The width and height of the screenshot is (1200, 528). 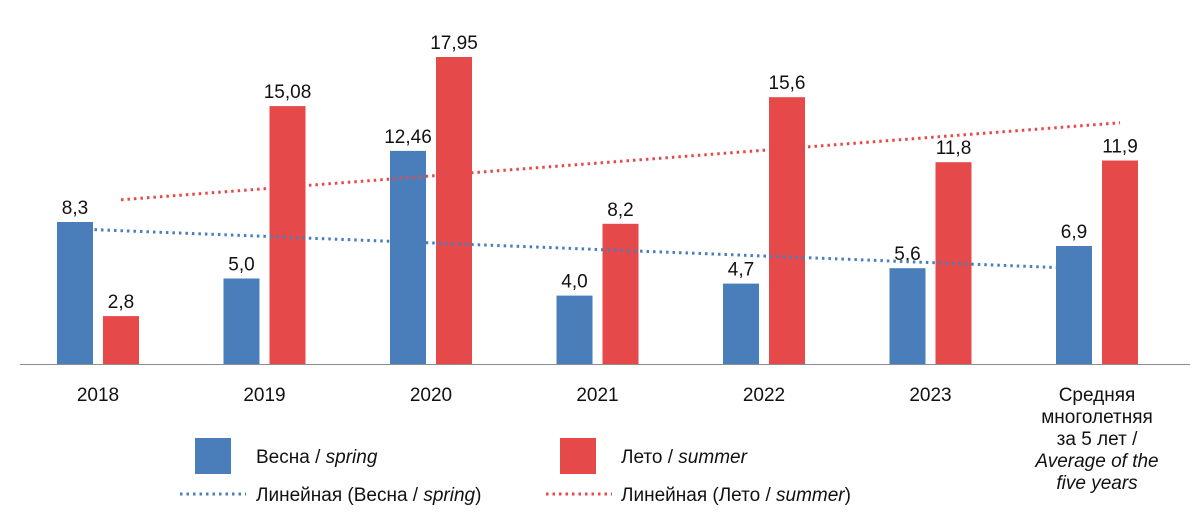 I want to click on x-tick-label-2020: 2020, so click(x=431, y=395).